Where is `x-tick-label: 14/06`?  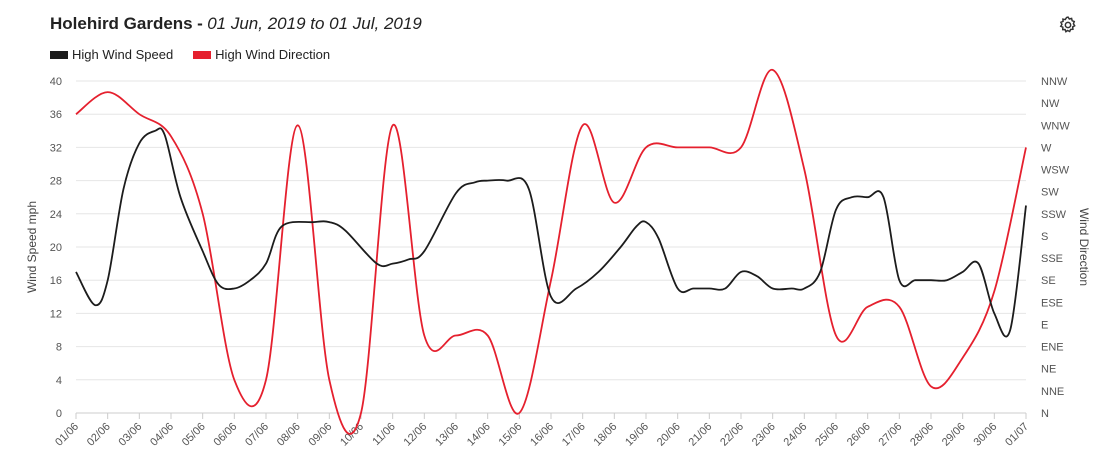 x-tick-label: 14/06 is located at coordinates (479, 435).